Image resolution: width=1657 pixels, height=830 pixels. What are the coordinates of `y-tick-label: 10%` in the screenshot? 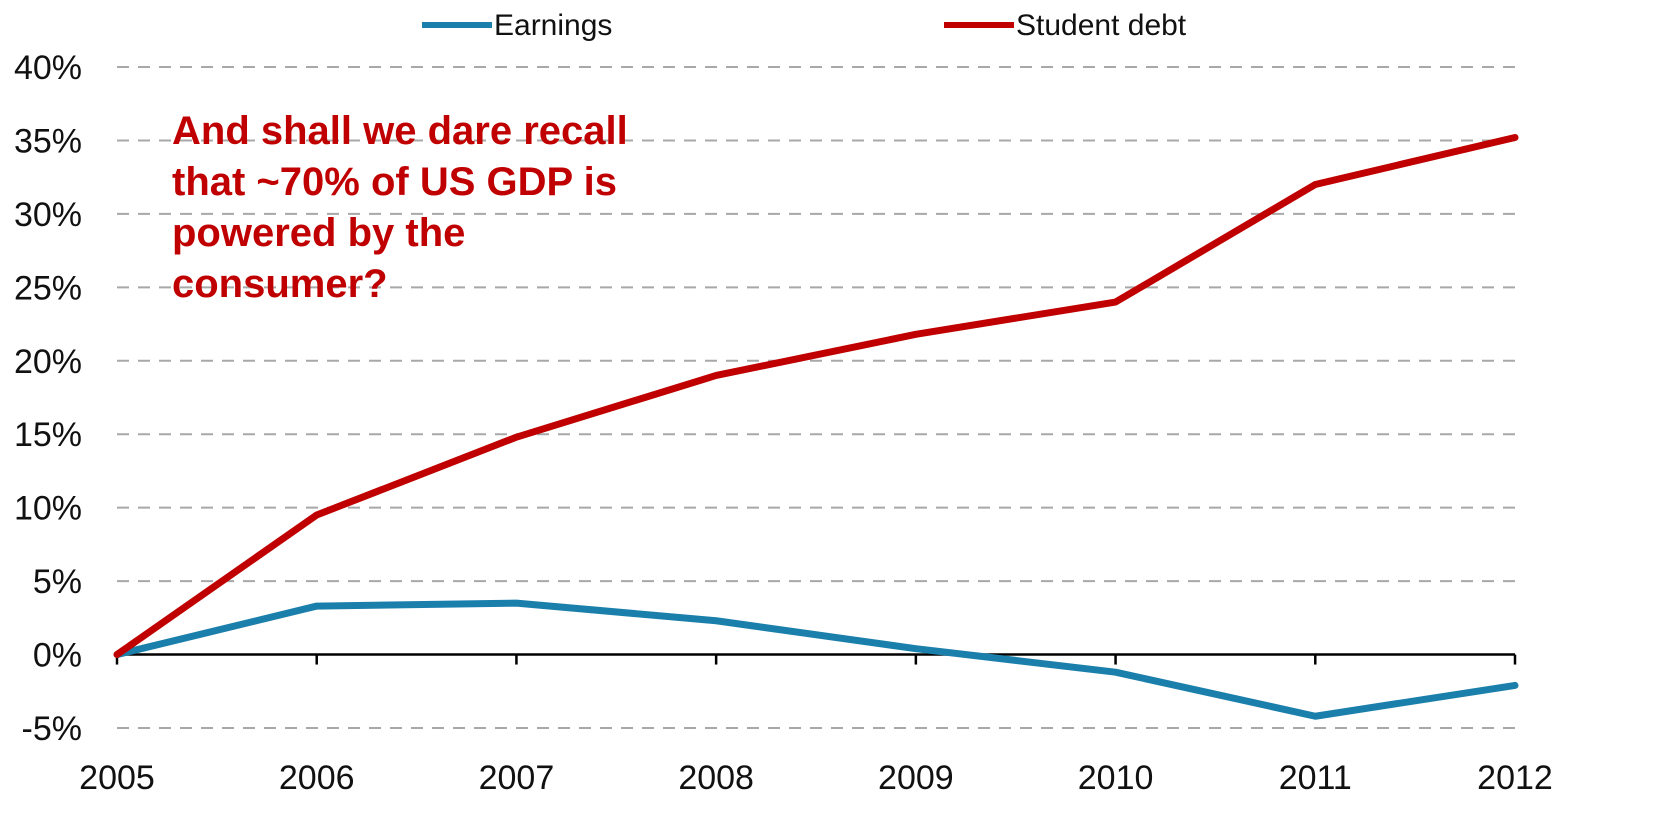 It's located at (48, 509).